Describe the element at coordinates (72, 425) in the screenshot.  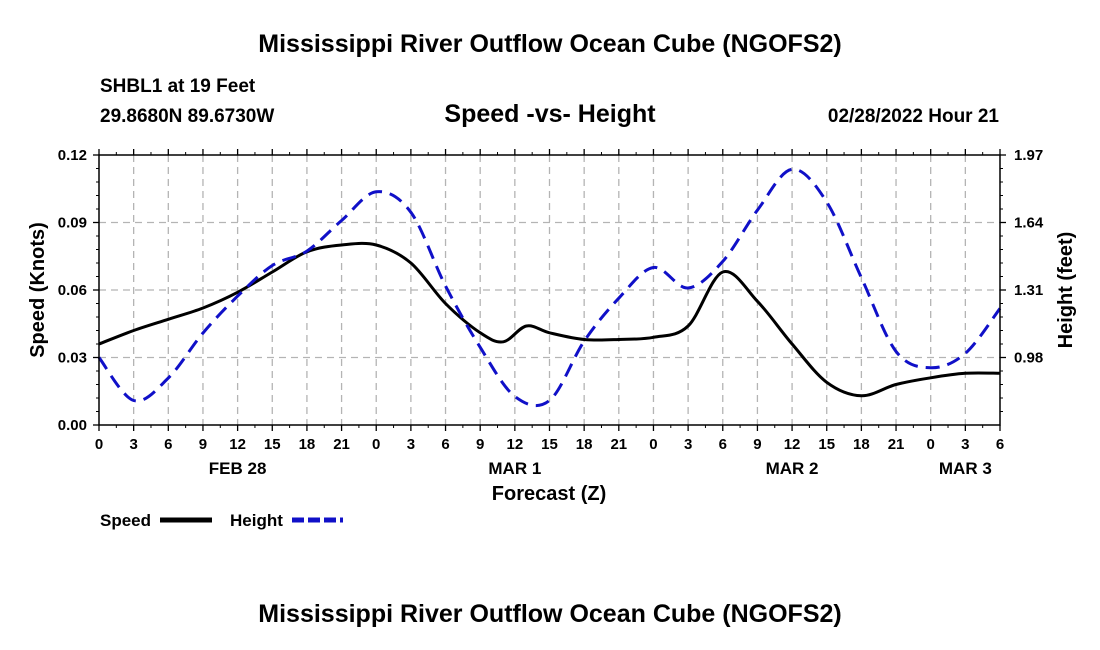
I see `y-tick-label: 0.00` at that location.